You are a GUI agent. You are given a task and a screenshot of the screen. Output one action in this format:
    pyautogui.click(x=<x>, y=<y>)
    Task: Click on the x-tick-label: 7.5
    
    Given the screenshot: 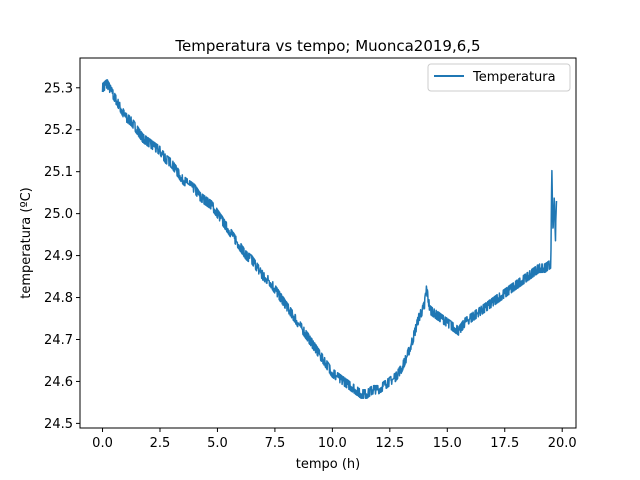 What is the action you would take?
    pyautogui.click(x=275, y=443)
    